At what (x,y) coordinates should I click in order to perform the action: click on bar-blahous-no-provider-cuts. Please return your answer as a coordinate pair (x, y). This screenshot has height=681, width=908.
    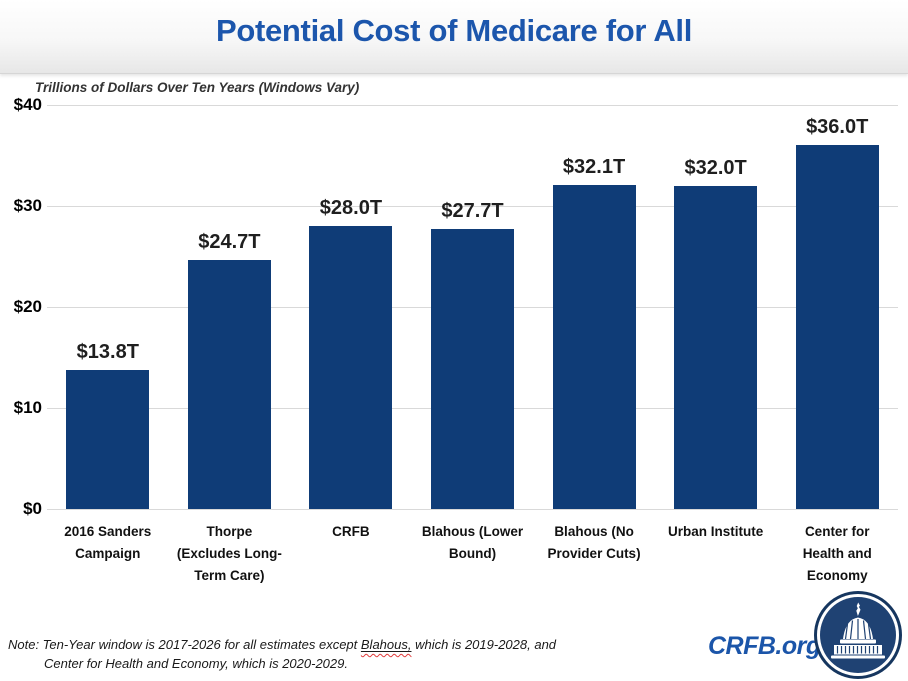
    Looking at the image, I should click on (594, 346).